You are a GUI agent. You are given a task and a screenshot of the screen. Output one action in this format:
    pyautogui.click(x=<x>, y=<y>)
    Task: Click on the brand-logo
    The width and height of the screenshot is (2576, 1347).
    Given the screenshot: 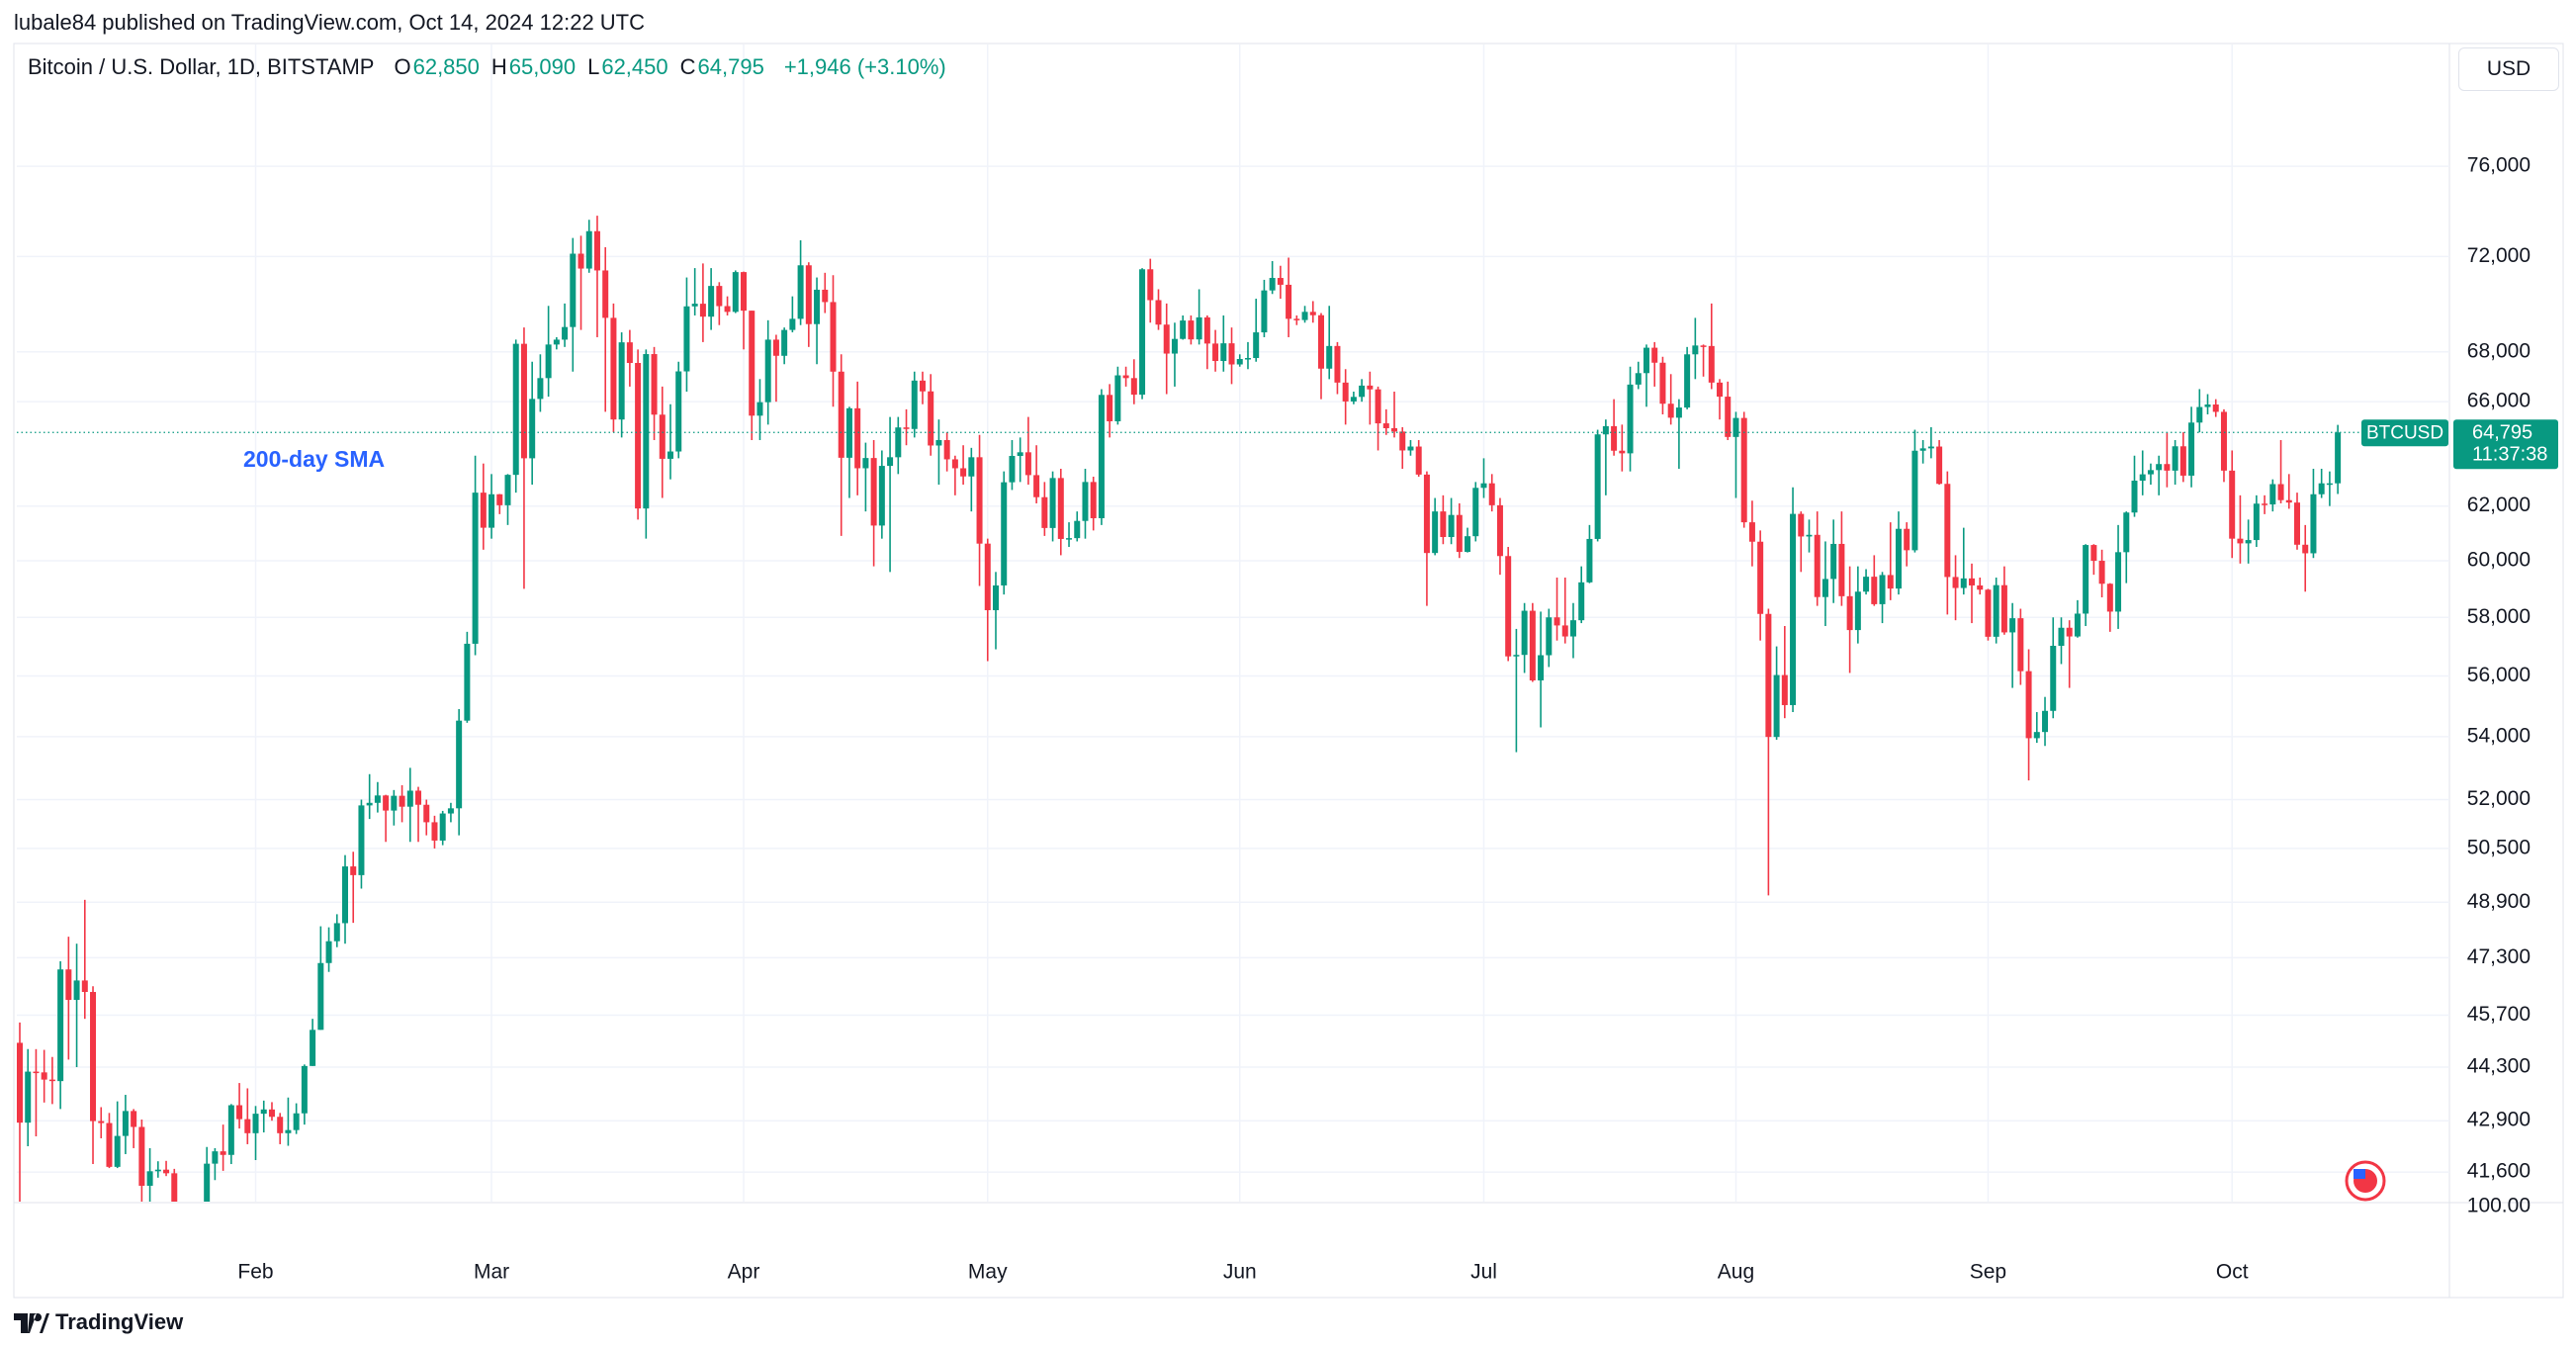 What is the action you would take?
    pyautogui.click(x=31, y=1323)
    